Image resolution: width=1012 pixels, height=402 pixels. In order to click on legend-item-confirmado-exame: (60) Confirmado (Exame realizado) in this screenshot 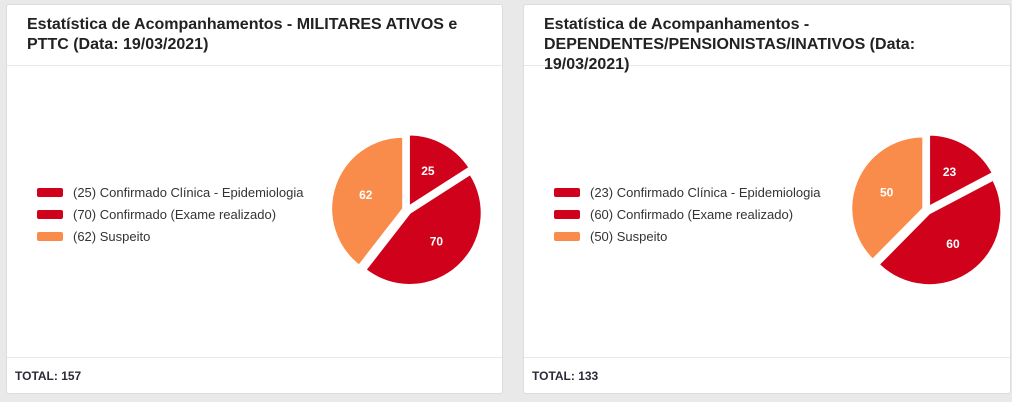, I will do `click(687, 214)`.